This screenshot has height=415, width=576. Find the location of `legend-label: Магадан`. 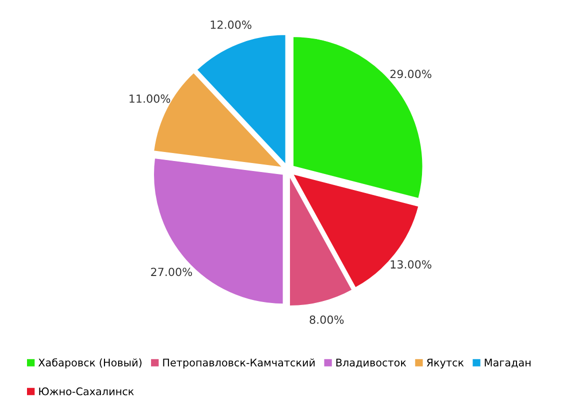

legend-label: Магадан is located at coordinates (507, 363).